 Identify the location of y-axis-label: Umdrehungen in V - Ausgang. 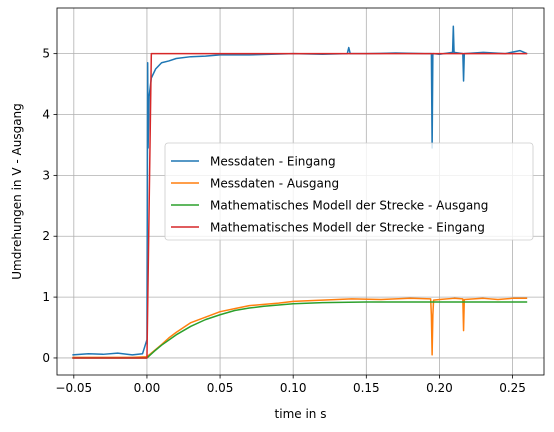
(17, 191).